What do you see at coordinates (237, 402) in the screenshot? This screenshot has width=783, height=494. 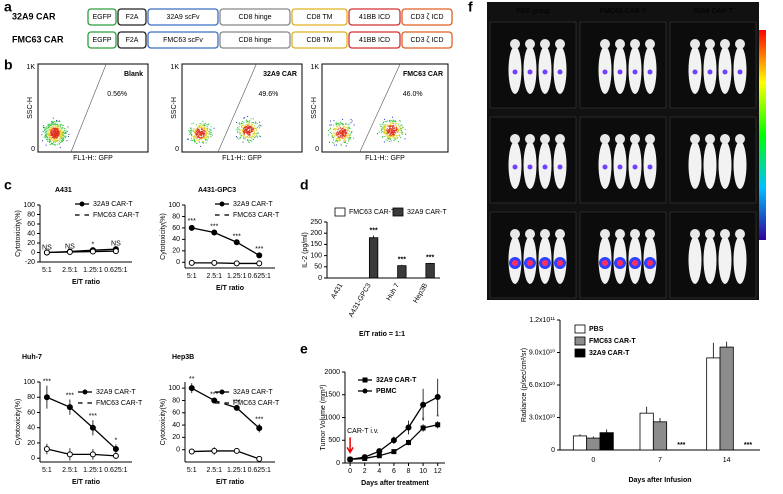 I see `significance: ***` at bounding box center [237, 402].